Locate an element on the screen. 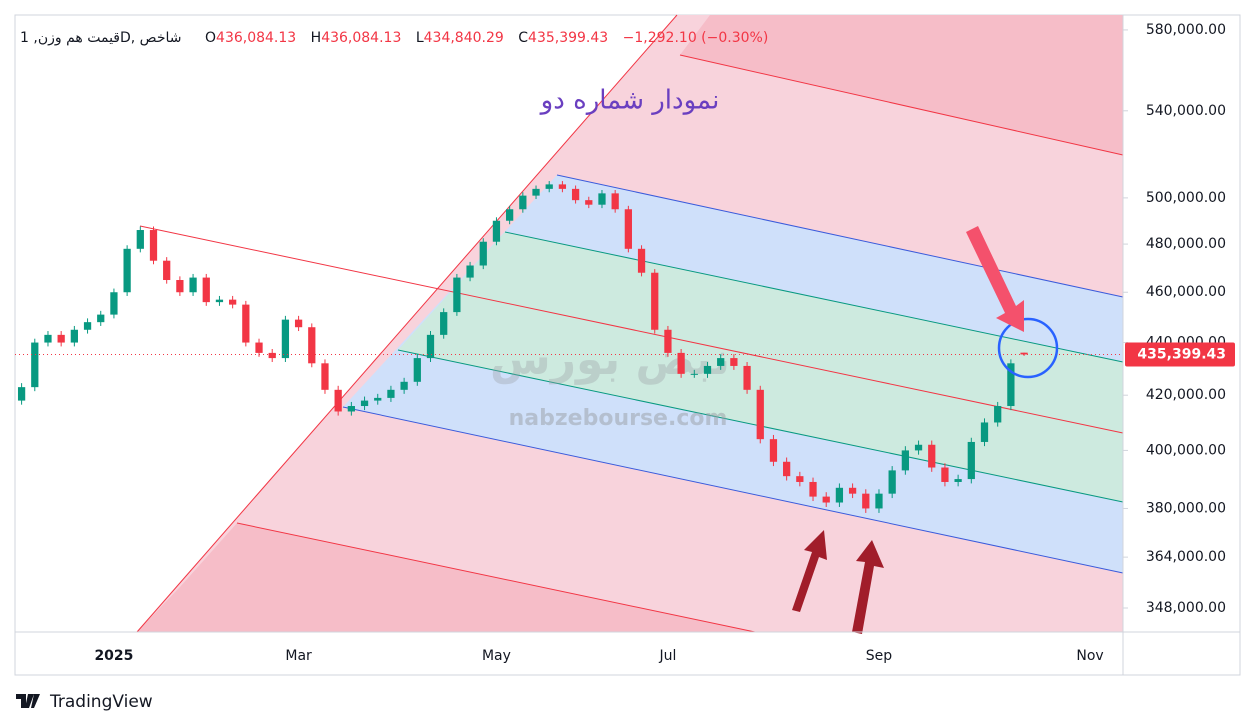 This screenshot has height=728, width=1256. y-tick-label: 348,000.00 is located at coordinates (1186, 608).